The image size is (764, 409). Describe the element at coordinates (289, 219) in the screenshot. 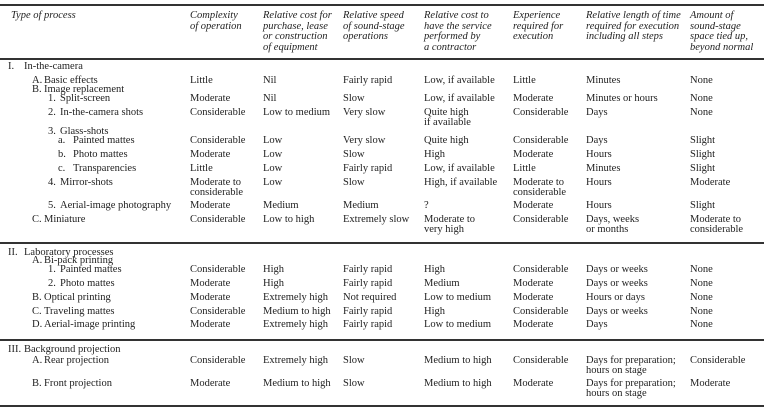

I see `table-cell: Low to high` at that location.